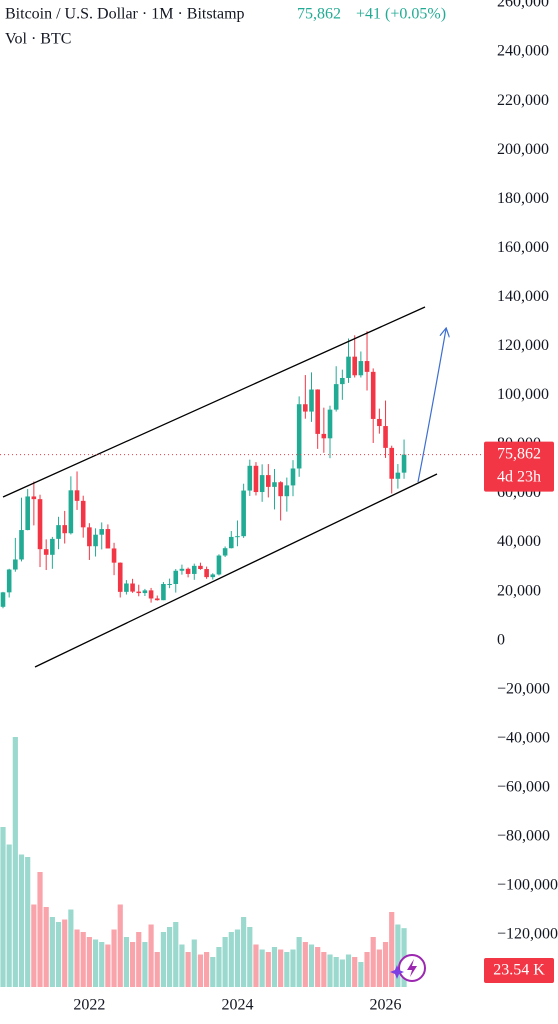 This screenshot has height=1024, width=558. Describe the element at coordinates (501, 639) in the screenshot. I see `y-tick-label: 0` at that location.